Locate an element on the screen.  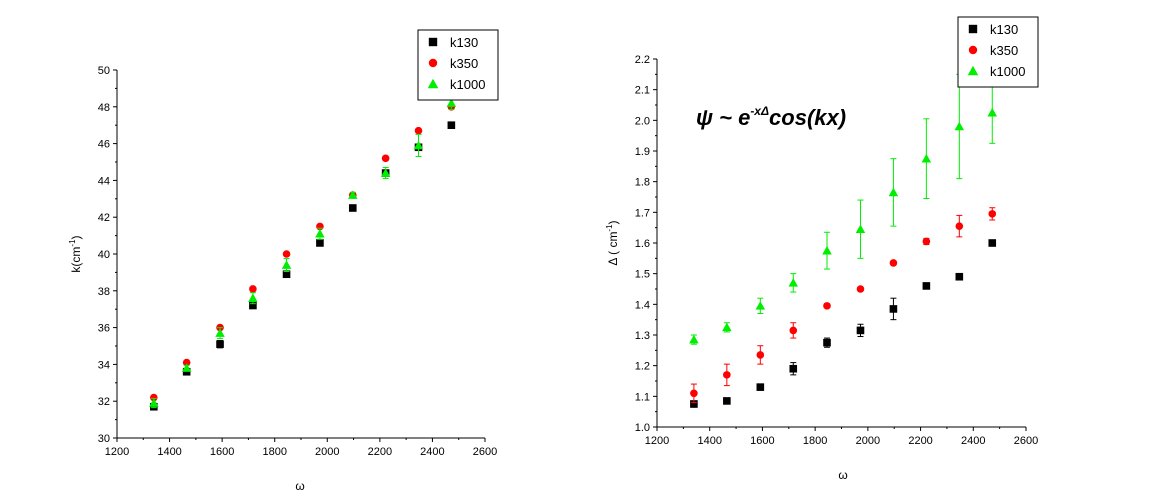
y-axis-label: k(cm-1) is located at coordinates (75, 253).